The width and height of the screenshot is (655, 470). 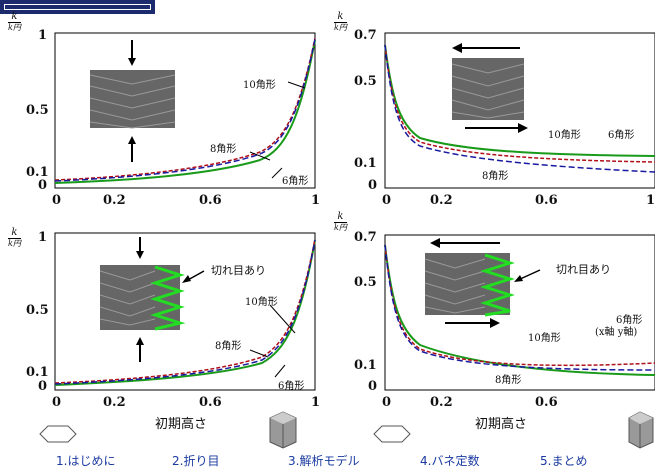 I want to click on nav-summary: 5.まとめ, so click(x=564, y=461).